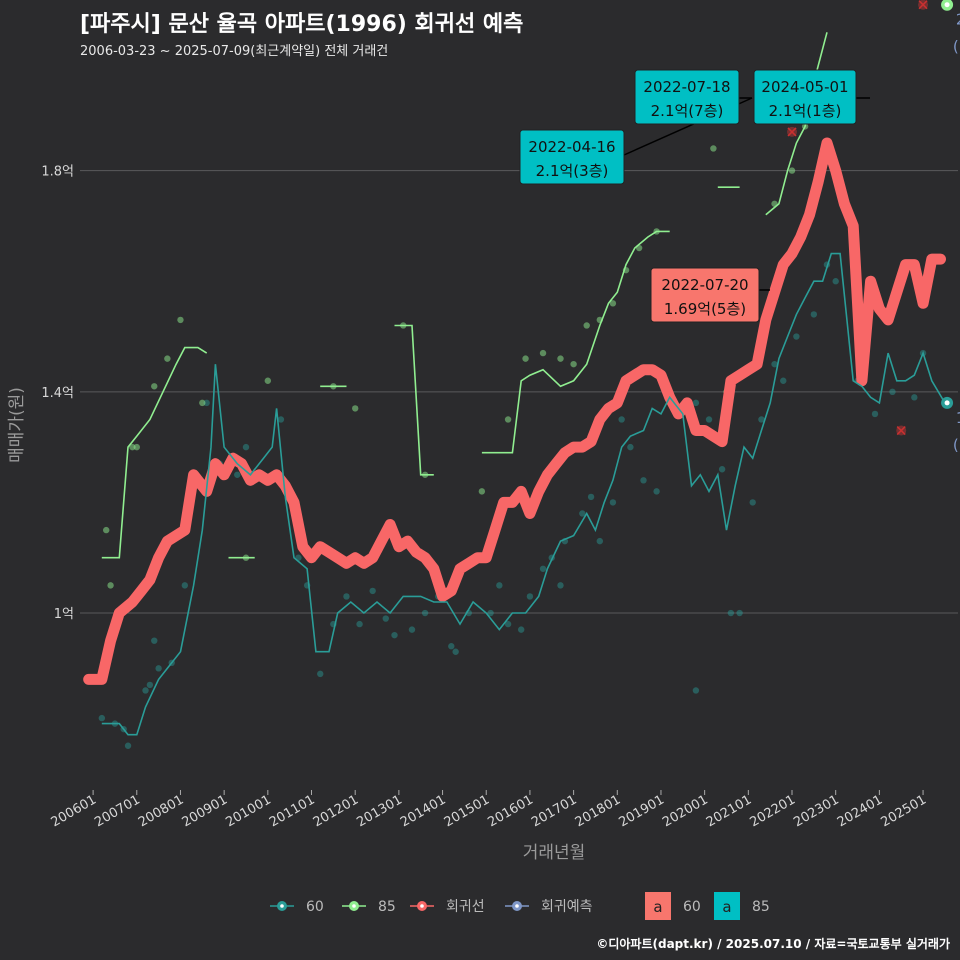 Image resolution: width=960 pixels, height=960 pixels. What do you see at coordinates (57, 393) in the screenshot?
I see `y-tick-label: 1.4억` at bounding box center [57, 393].